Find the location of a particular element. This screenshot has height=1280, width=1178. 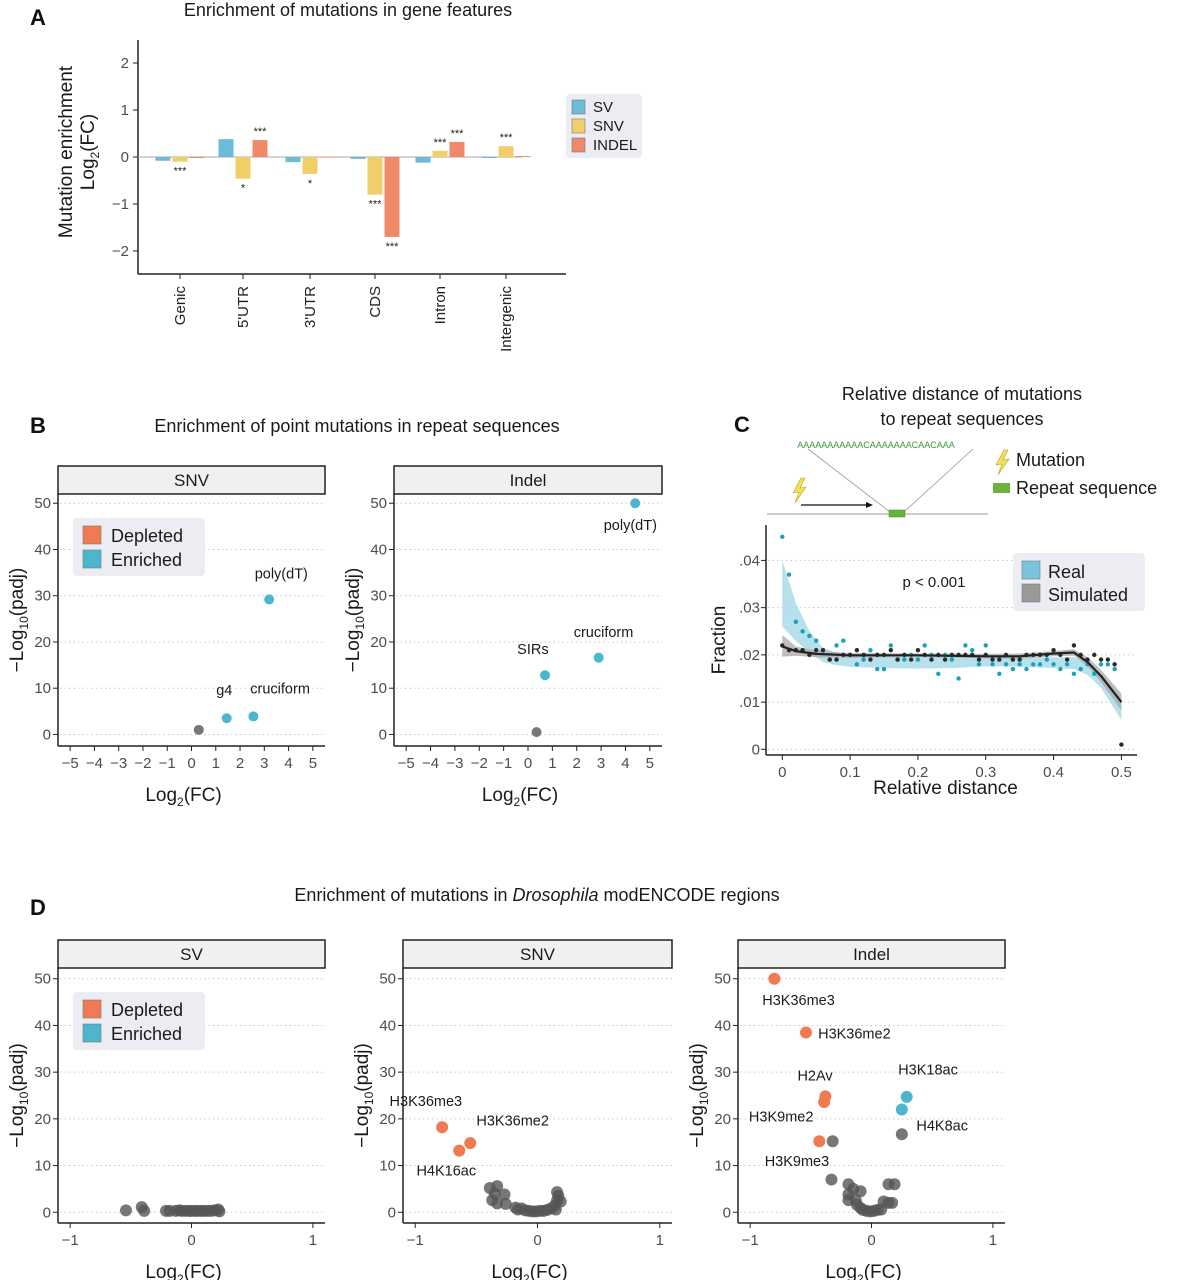

x-tick-label: 0.4 is located at coordinates (1053, 772).